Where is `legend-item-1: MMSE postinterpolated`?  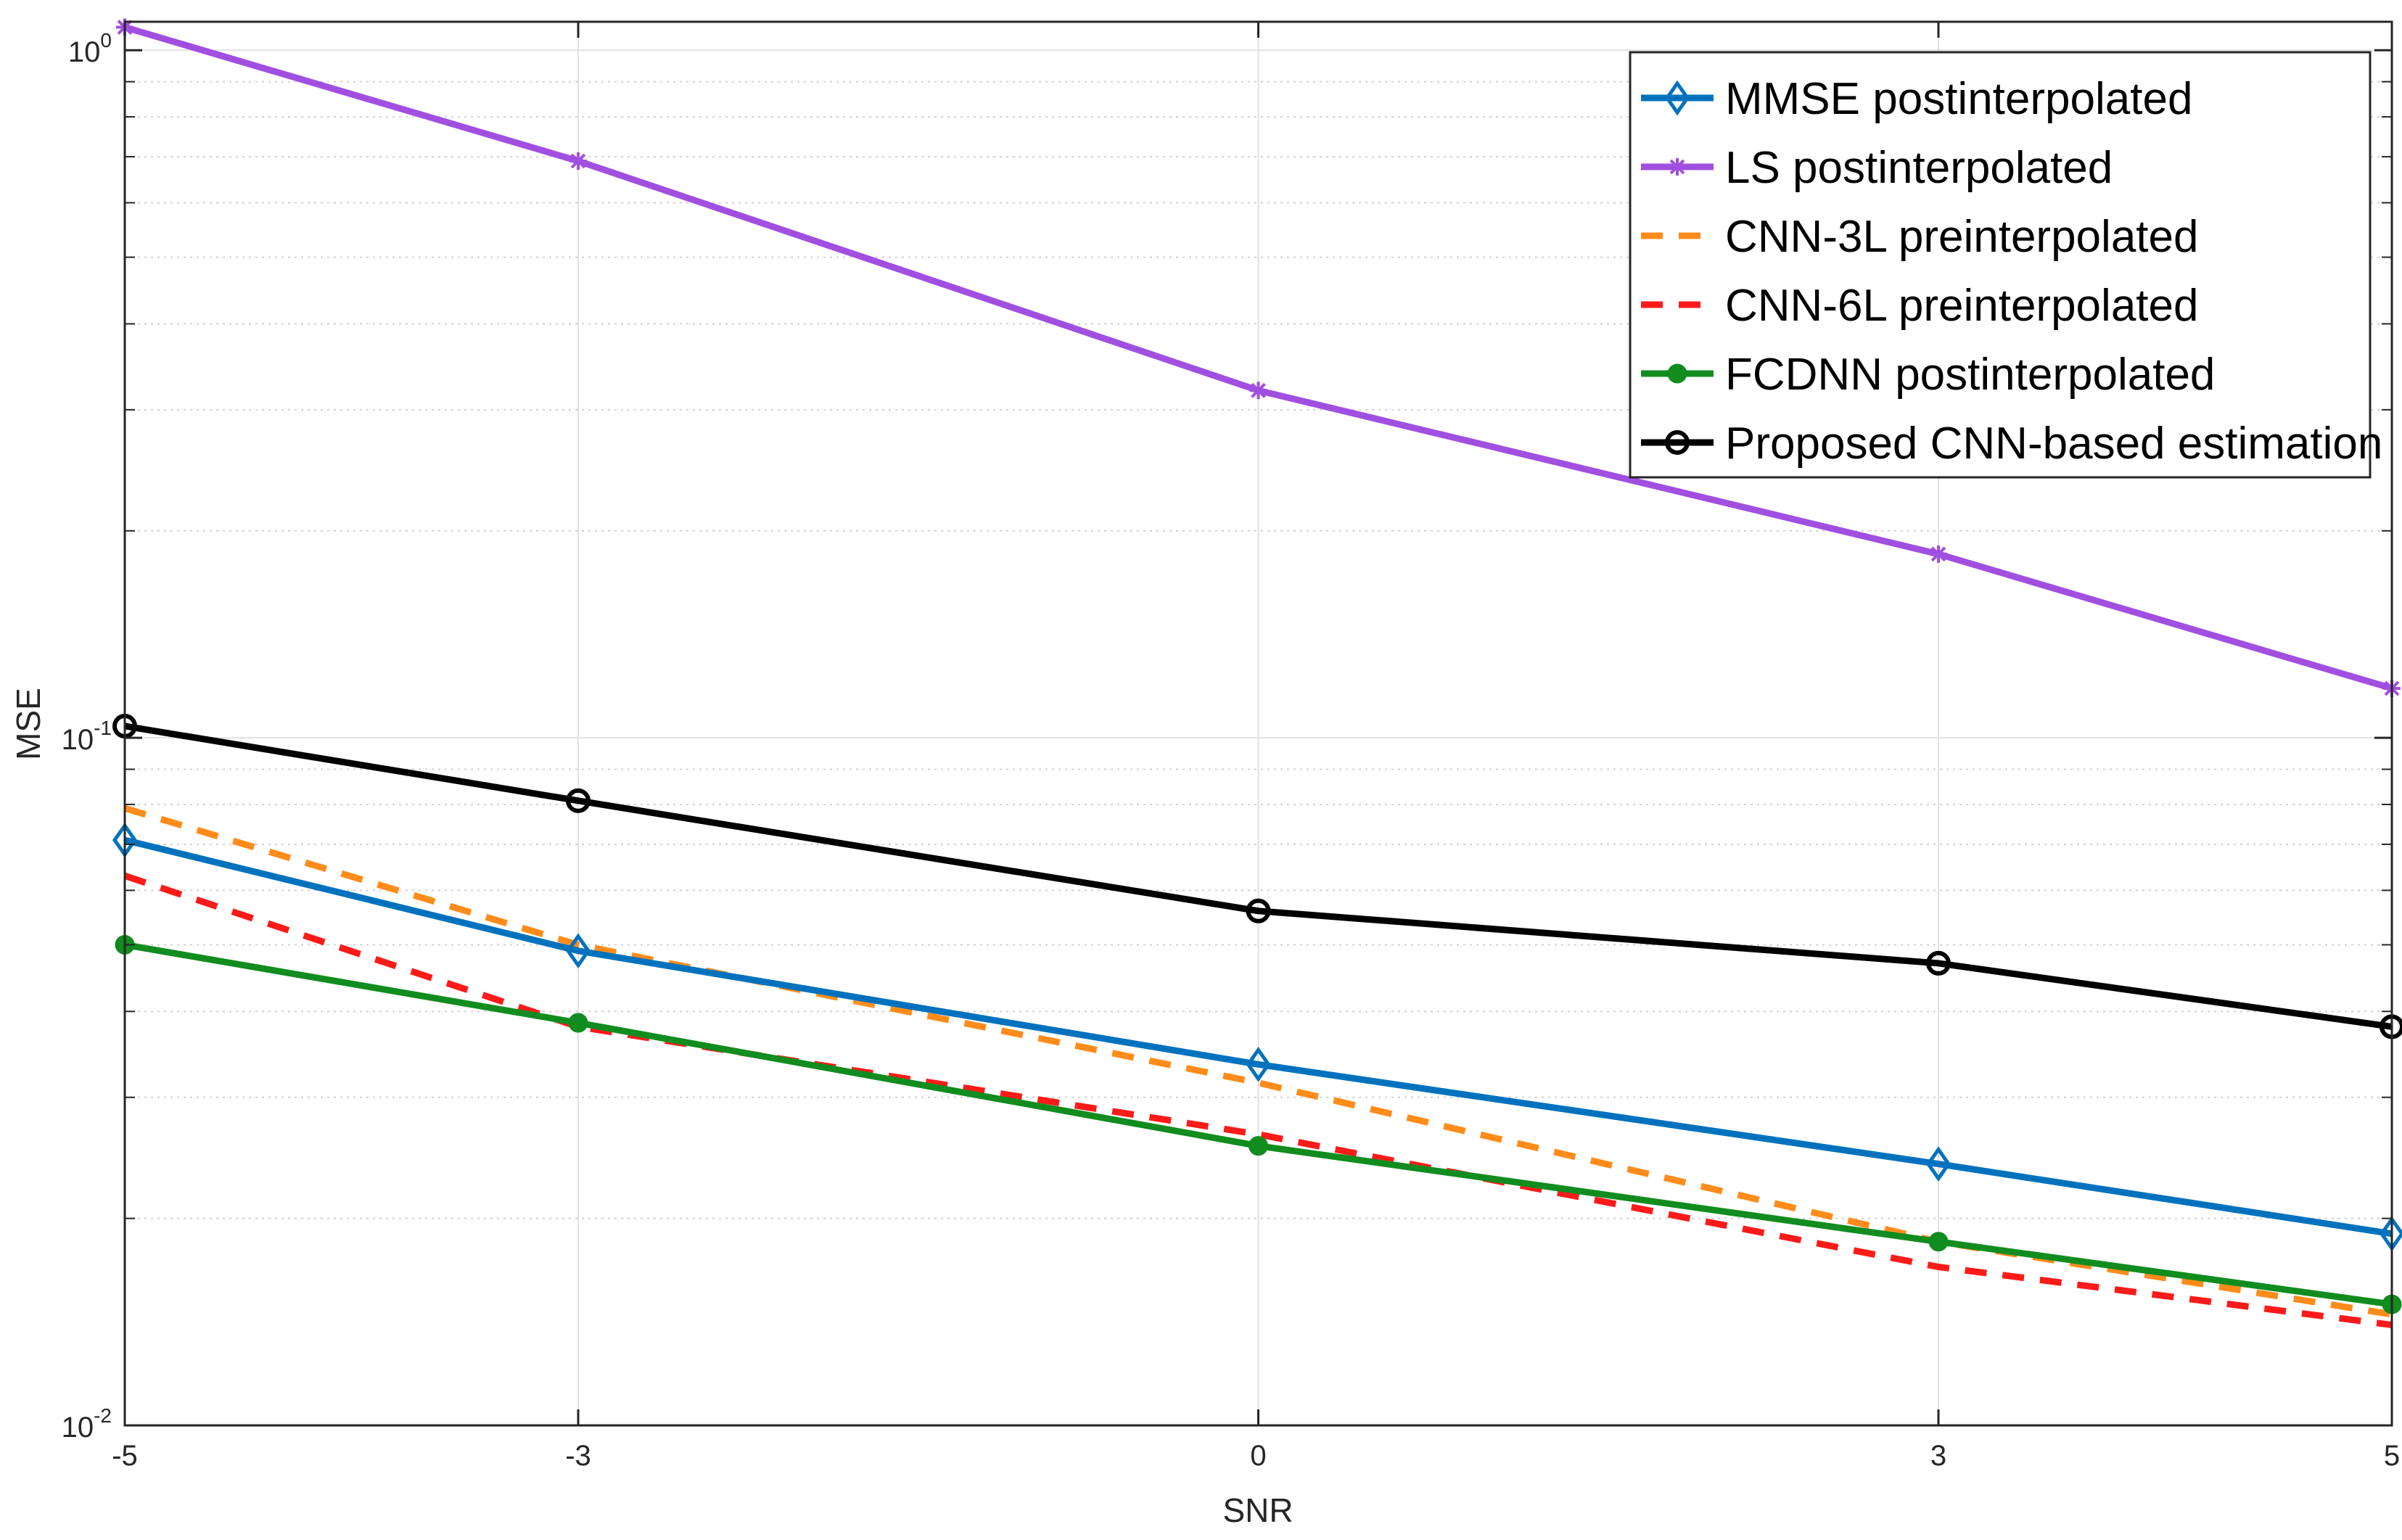 legend-item-1: MMSE postinterpolated is located at coordinates (1916, 99).